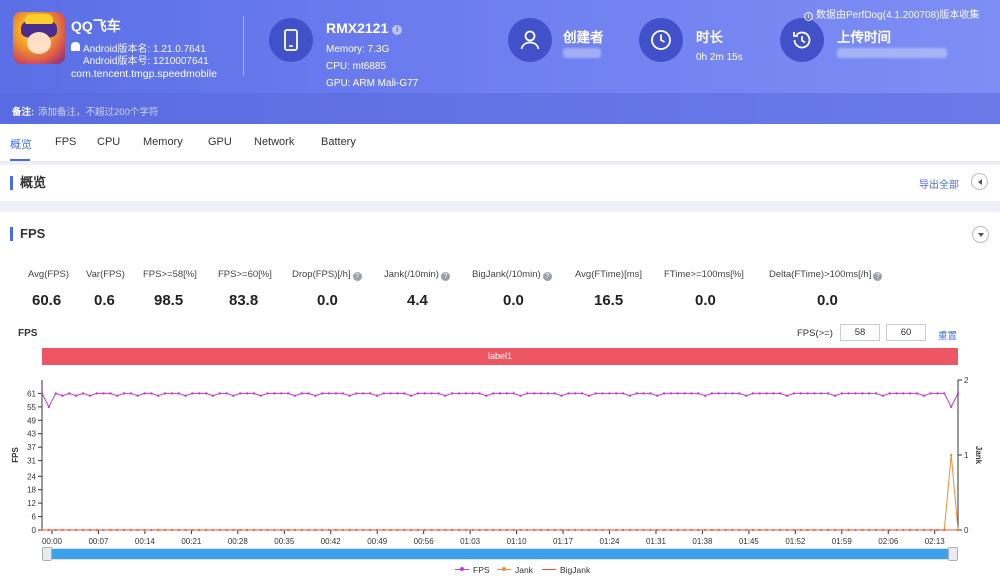  I want to click on phone-icon, so click(291, 40).